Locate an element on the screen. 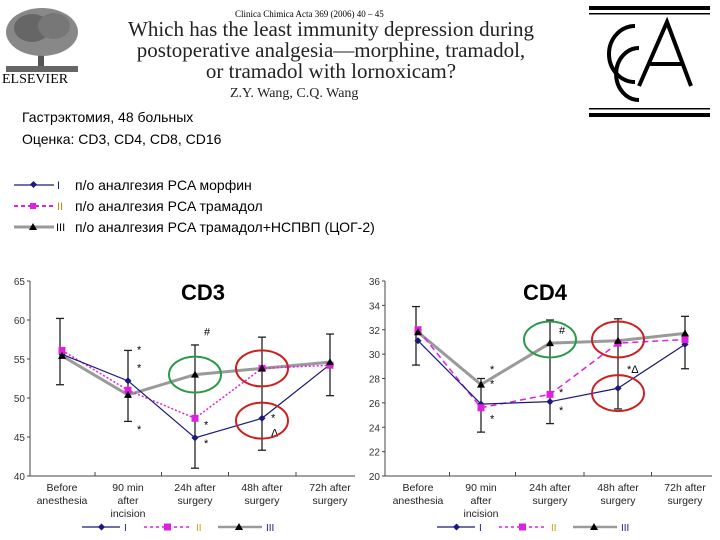  elsevier-wordmark: ELSEVIER is located at coordinates (35, 79).